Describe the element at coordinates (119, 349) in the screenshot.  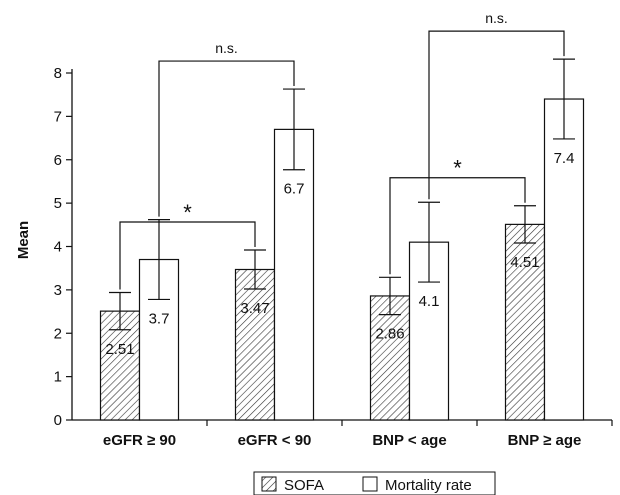
I see `data-label: 2.51` at that location.